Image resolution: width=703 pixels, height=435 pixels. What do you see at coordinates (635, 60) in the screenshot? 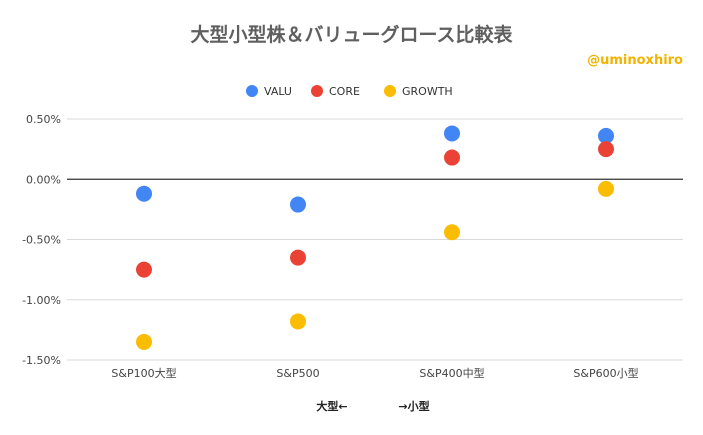
I see `watermark-handle: @uminoxhiro` at bounding box center [635, 60].